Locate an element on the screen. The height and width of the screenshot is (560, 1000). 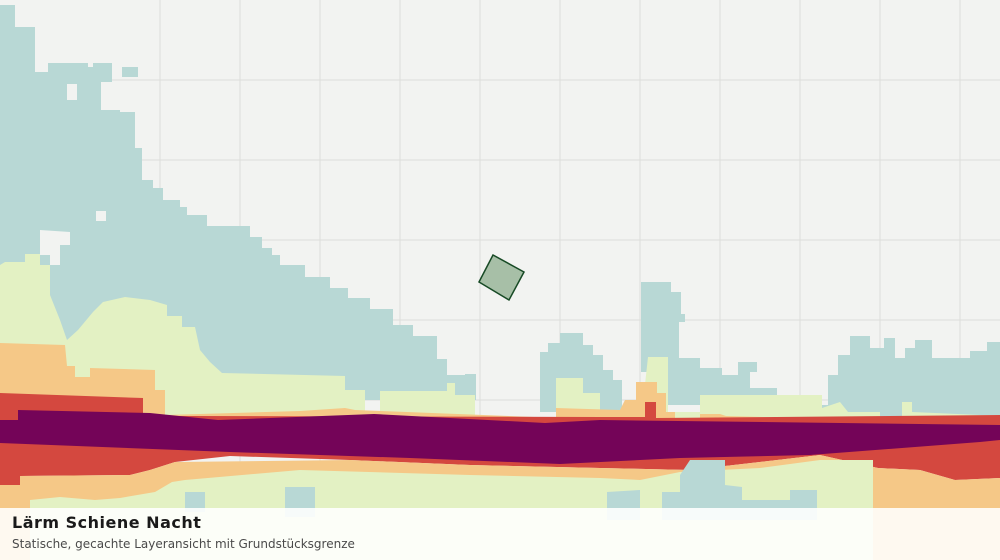
parcel-boundary is located at coordinates (502, 277).